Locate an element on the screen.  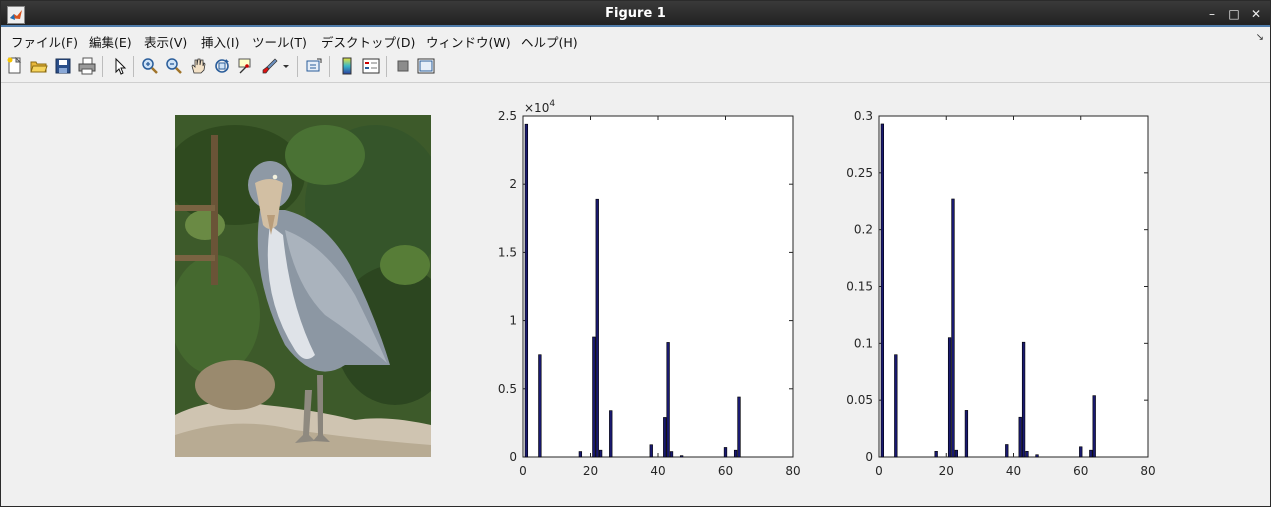
pan-hand-icon is located at coordinates (198, 66).